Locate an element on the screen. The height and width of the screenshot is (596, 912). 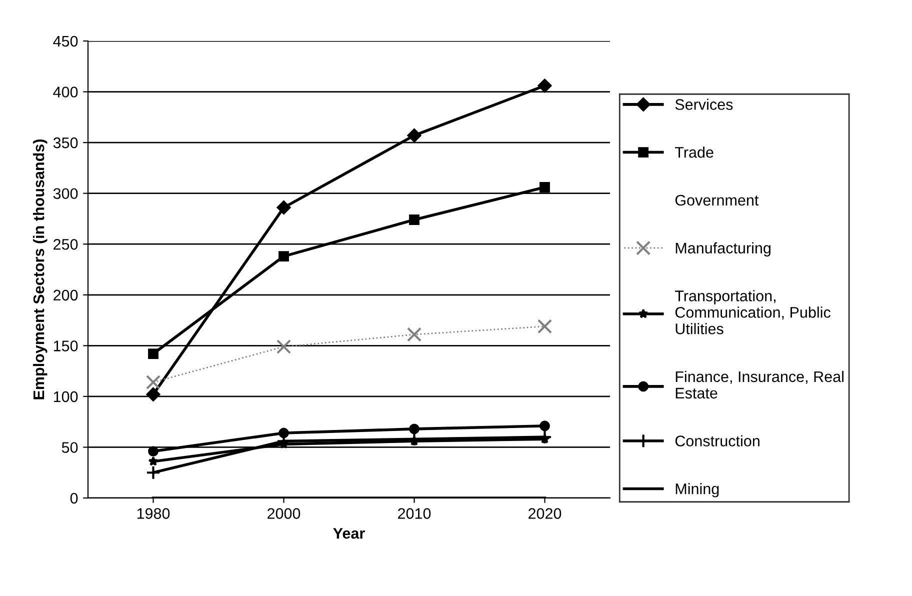
legend-label: Mining is located at coordinates (697, 490).